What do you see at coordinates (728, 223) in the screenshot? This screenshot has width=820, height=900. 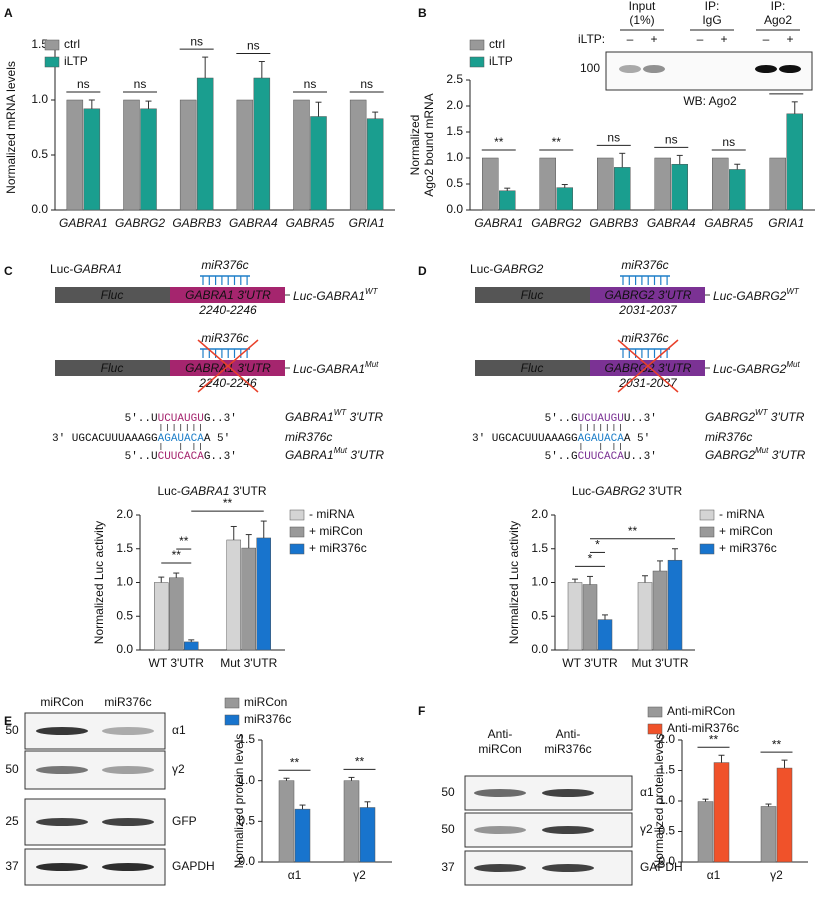 I see `x-tick-label: GABRA5` at bounding box center [728, 223].